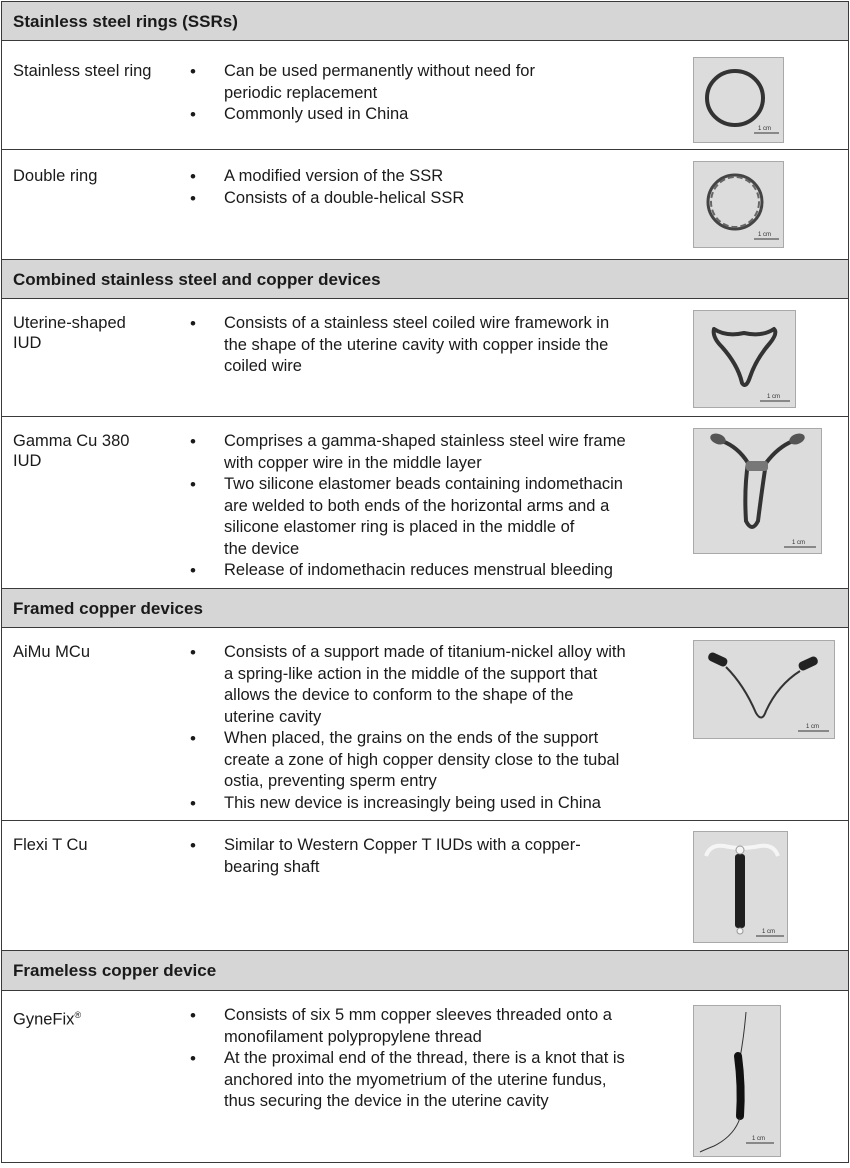 The image size is (850, 1168). Describe the element at coordinates (757, 491) in the screenshot. I see `device-photo-gamma-cu-380: 1 cm` at that location.